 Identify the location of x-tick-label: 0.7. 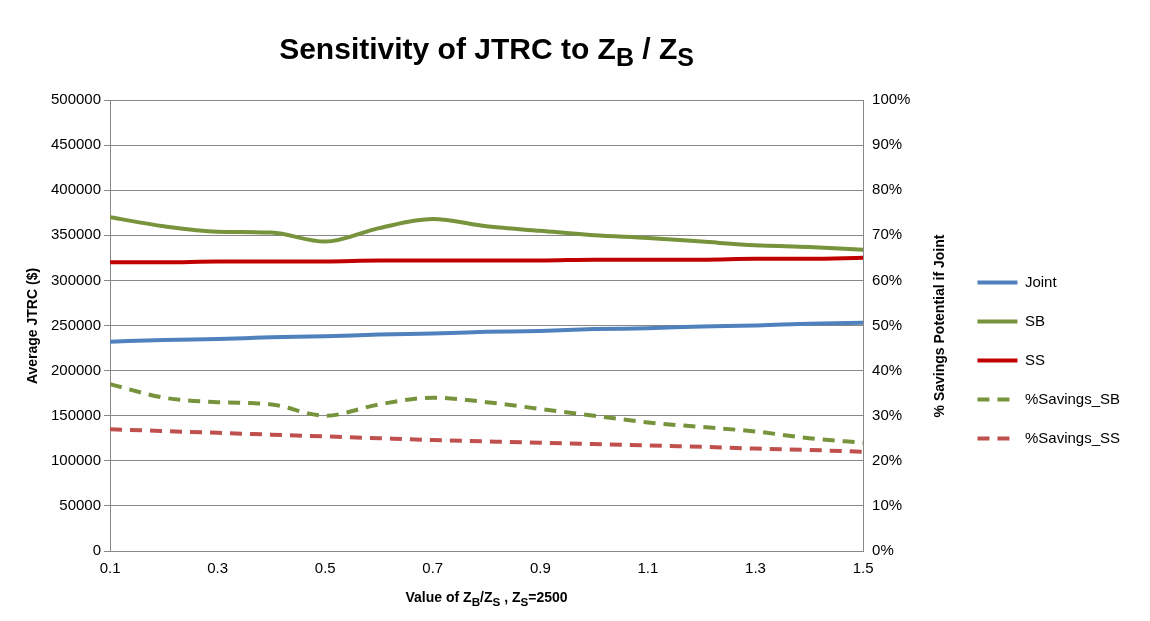
(433, 568).